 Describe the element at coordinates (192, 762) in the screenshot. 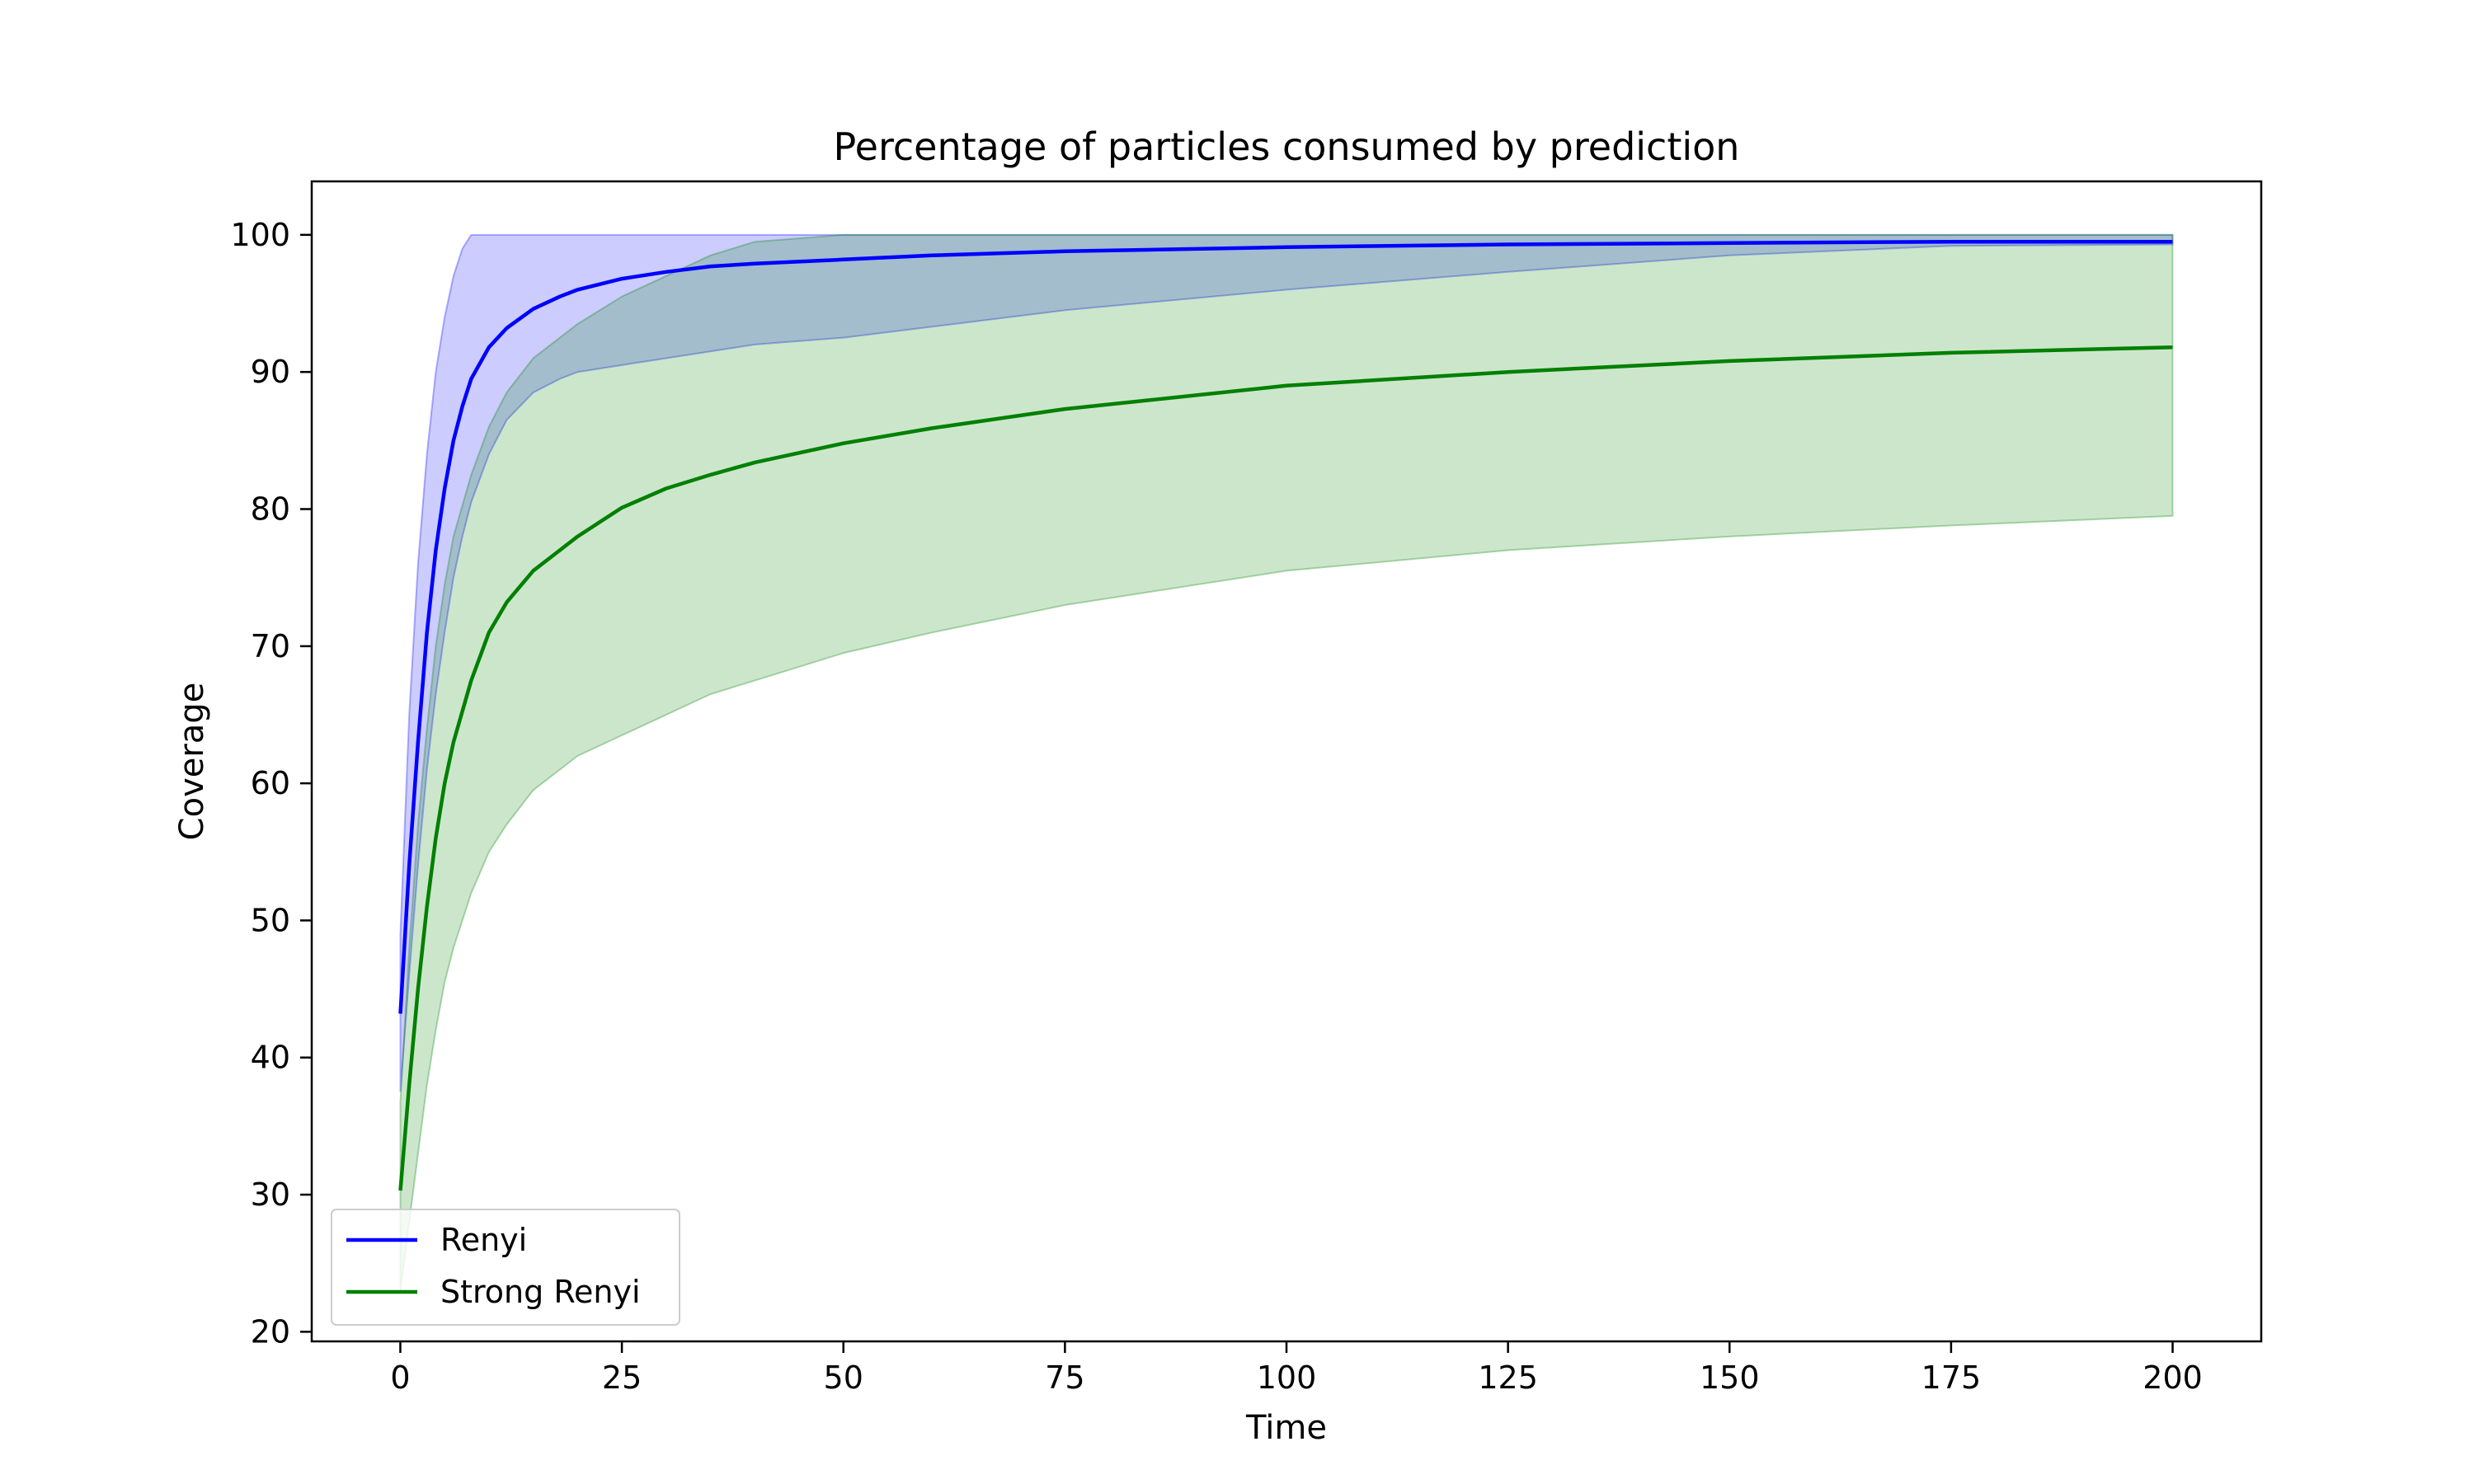

I see `y-axis-label: Coverage` at that location.